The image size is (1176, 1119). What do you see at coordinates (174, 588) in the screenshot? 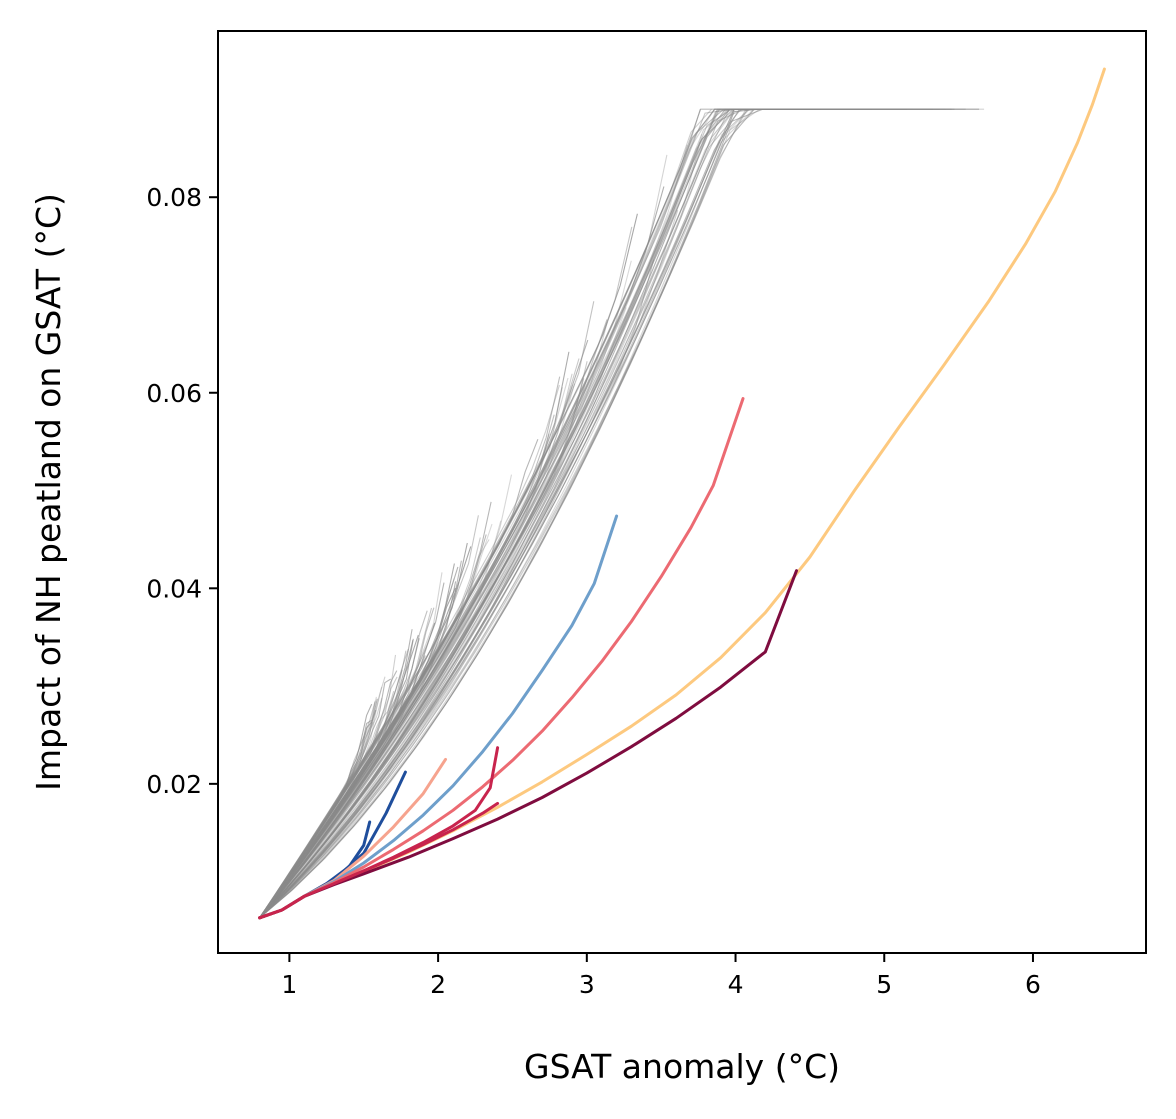
I see `y-tick-label: 0.04` at bounding box center [174, 588].